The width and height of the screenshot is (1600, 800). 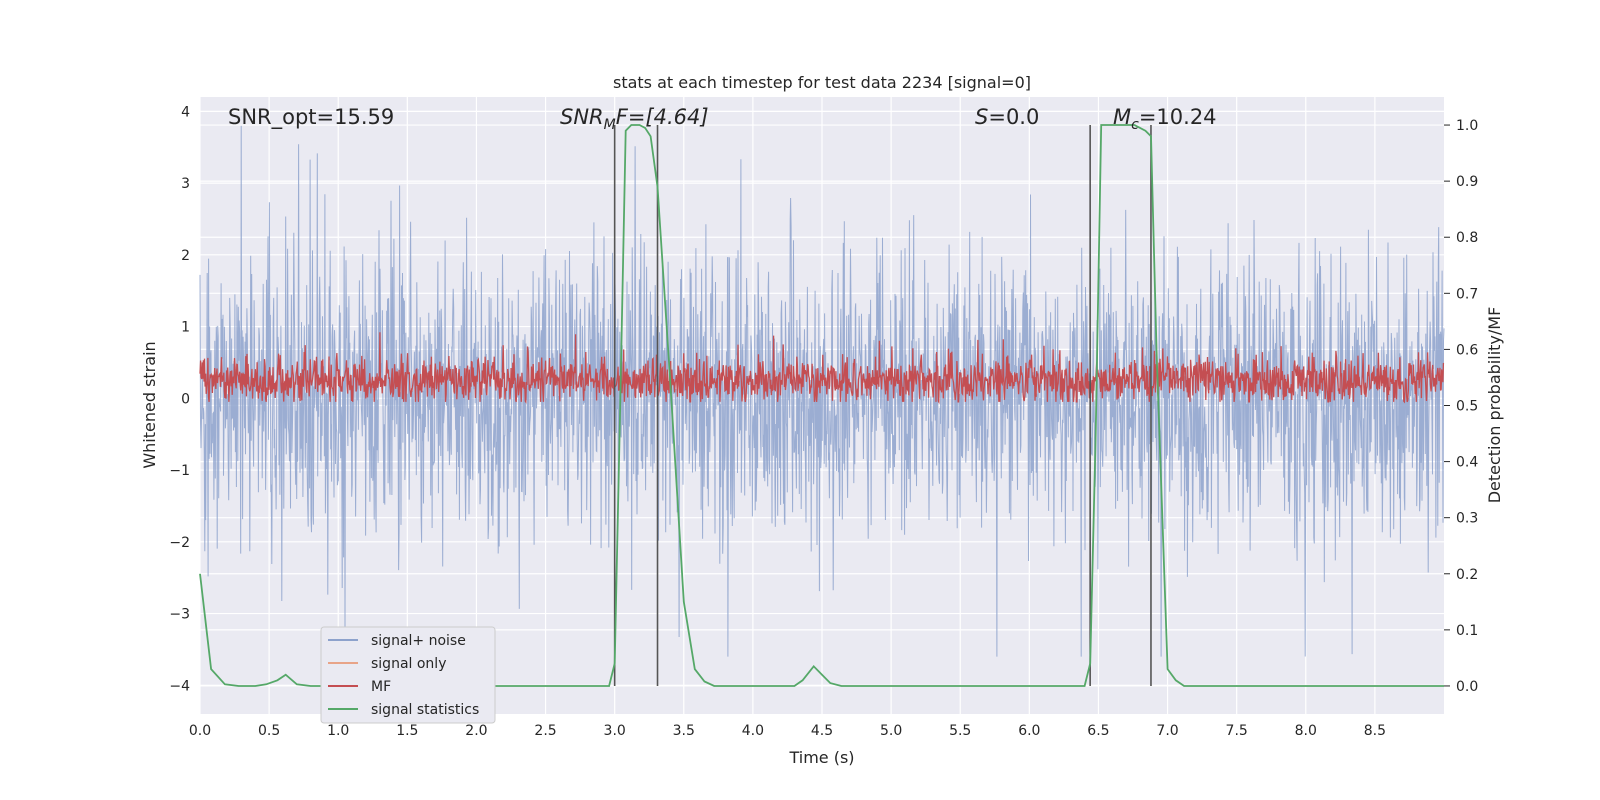 I want to click on annotation-snr-mf: SNRMF=[4.64], so click(x=634, y=119).